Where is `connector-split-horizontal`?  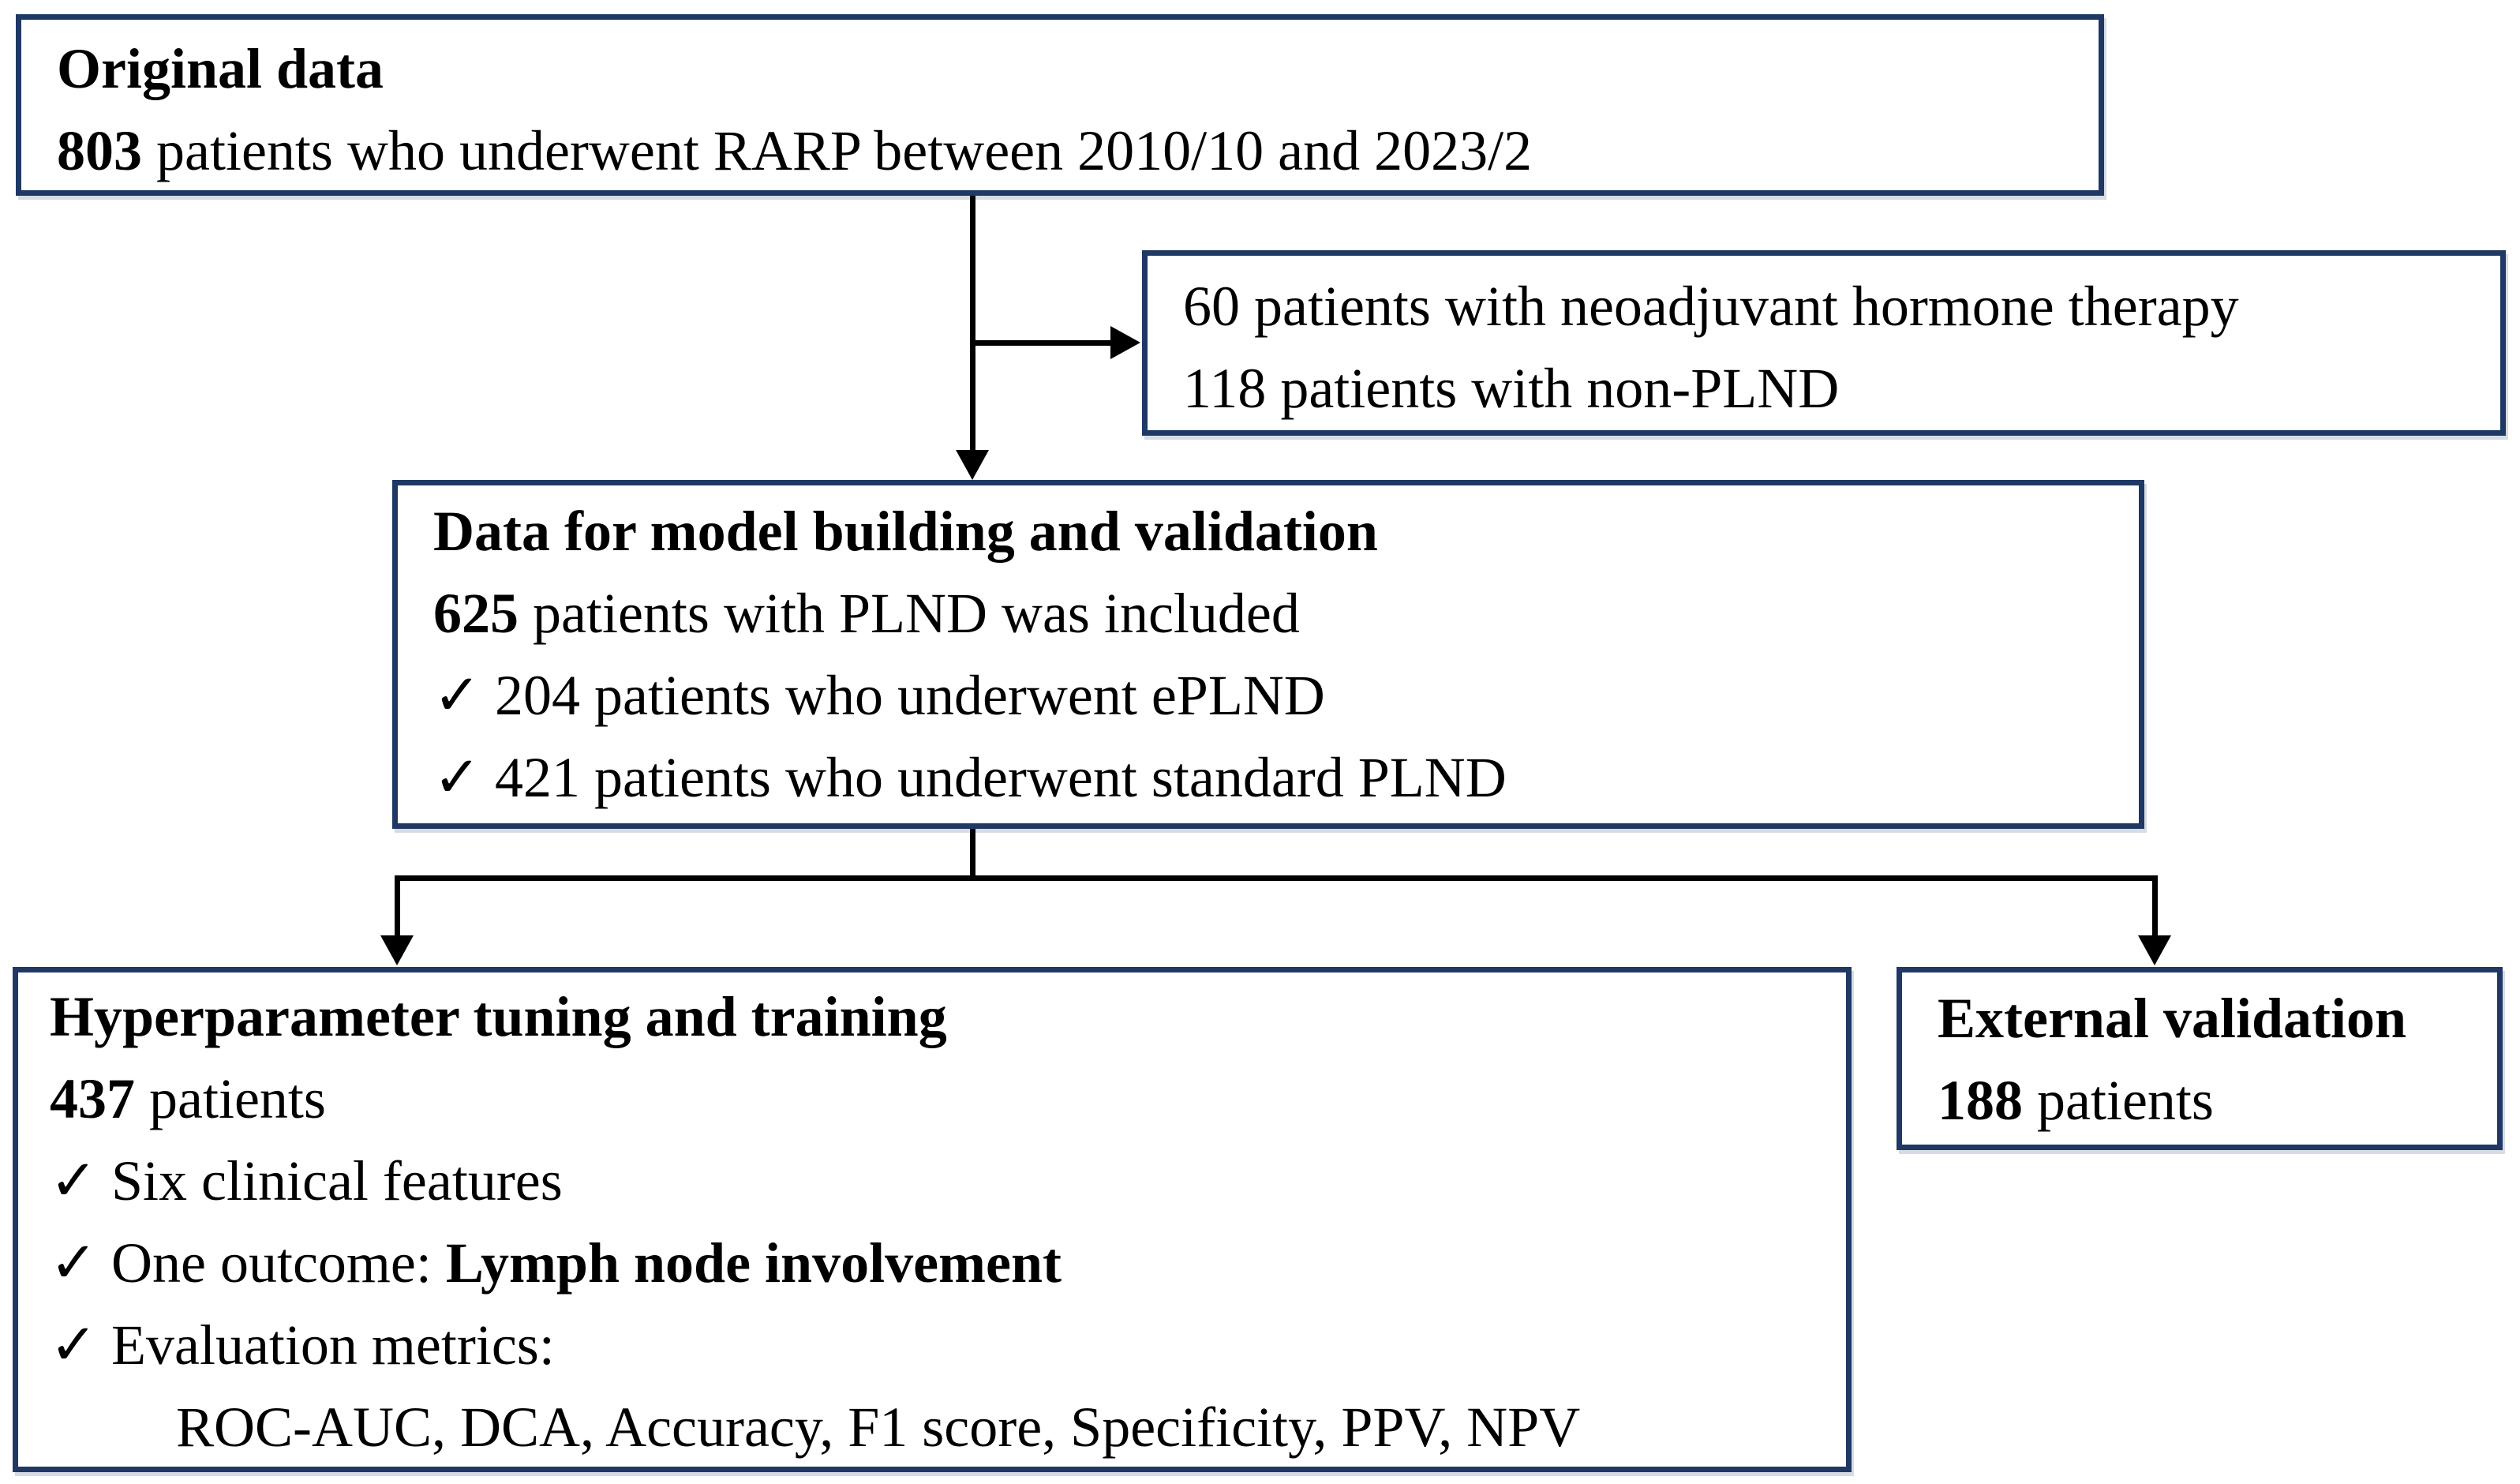
connector-split-horizontal is located at coordinates (1276, 878).